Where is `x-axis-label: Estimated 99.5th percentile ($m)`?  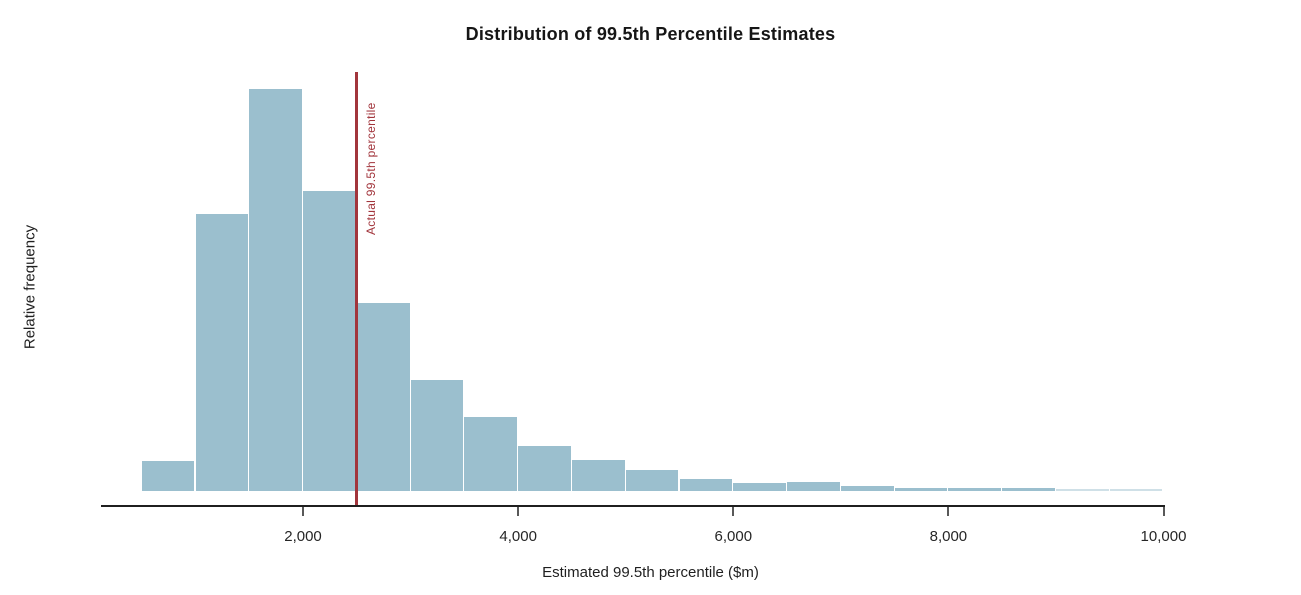
x-axis-label: Estimated 99.5th percentile ($m) is located at coordinates (650, 572).